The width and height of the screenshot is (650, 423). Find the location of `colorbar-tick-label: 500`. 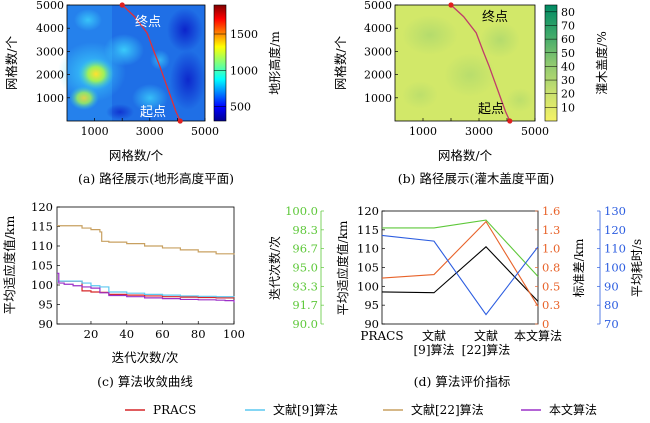

colorbar-tick-label: 500 is located at coordinates (240, 107).